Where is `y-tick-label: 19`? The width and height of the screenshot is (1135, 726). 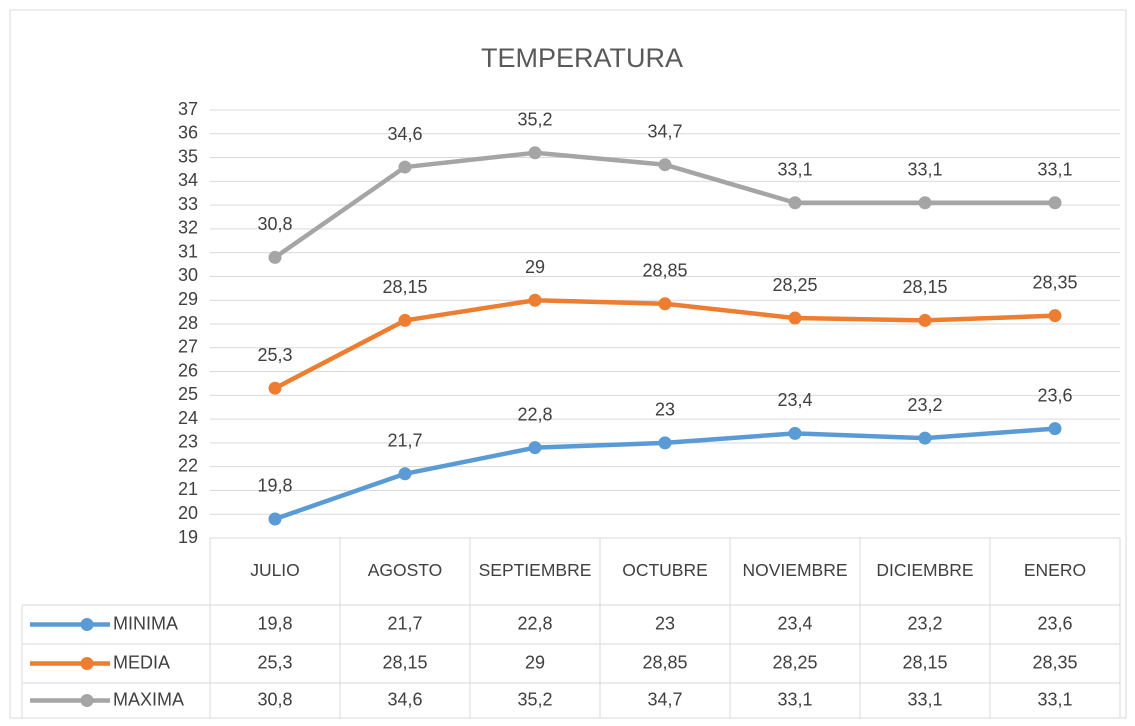
y-tick-label: 19 is located at coordinates (188, 537).